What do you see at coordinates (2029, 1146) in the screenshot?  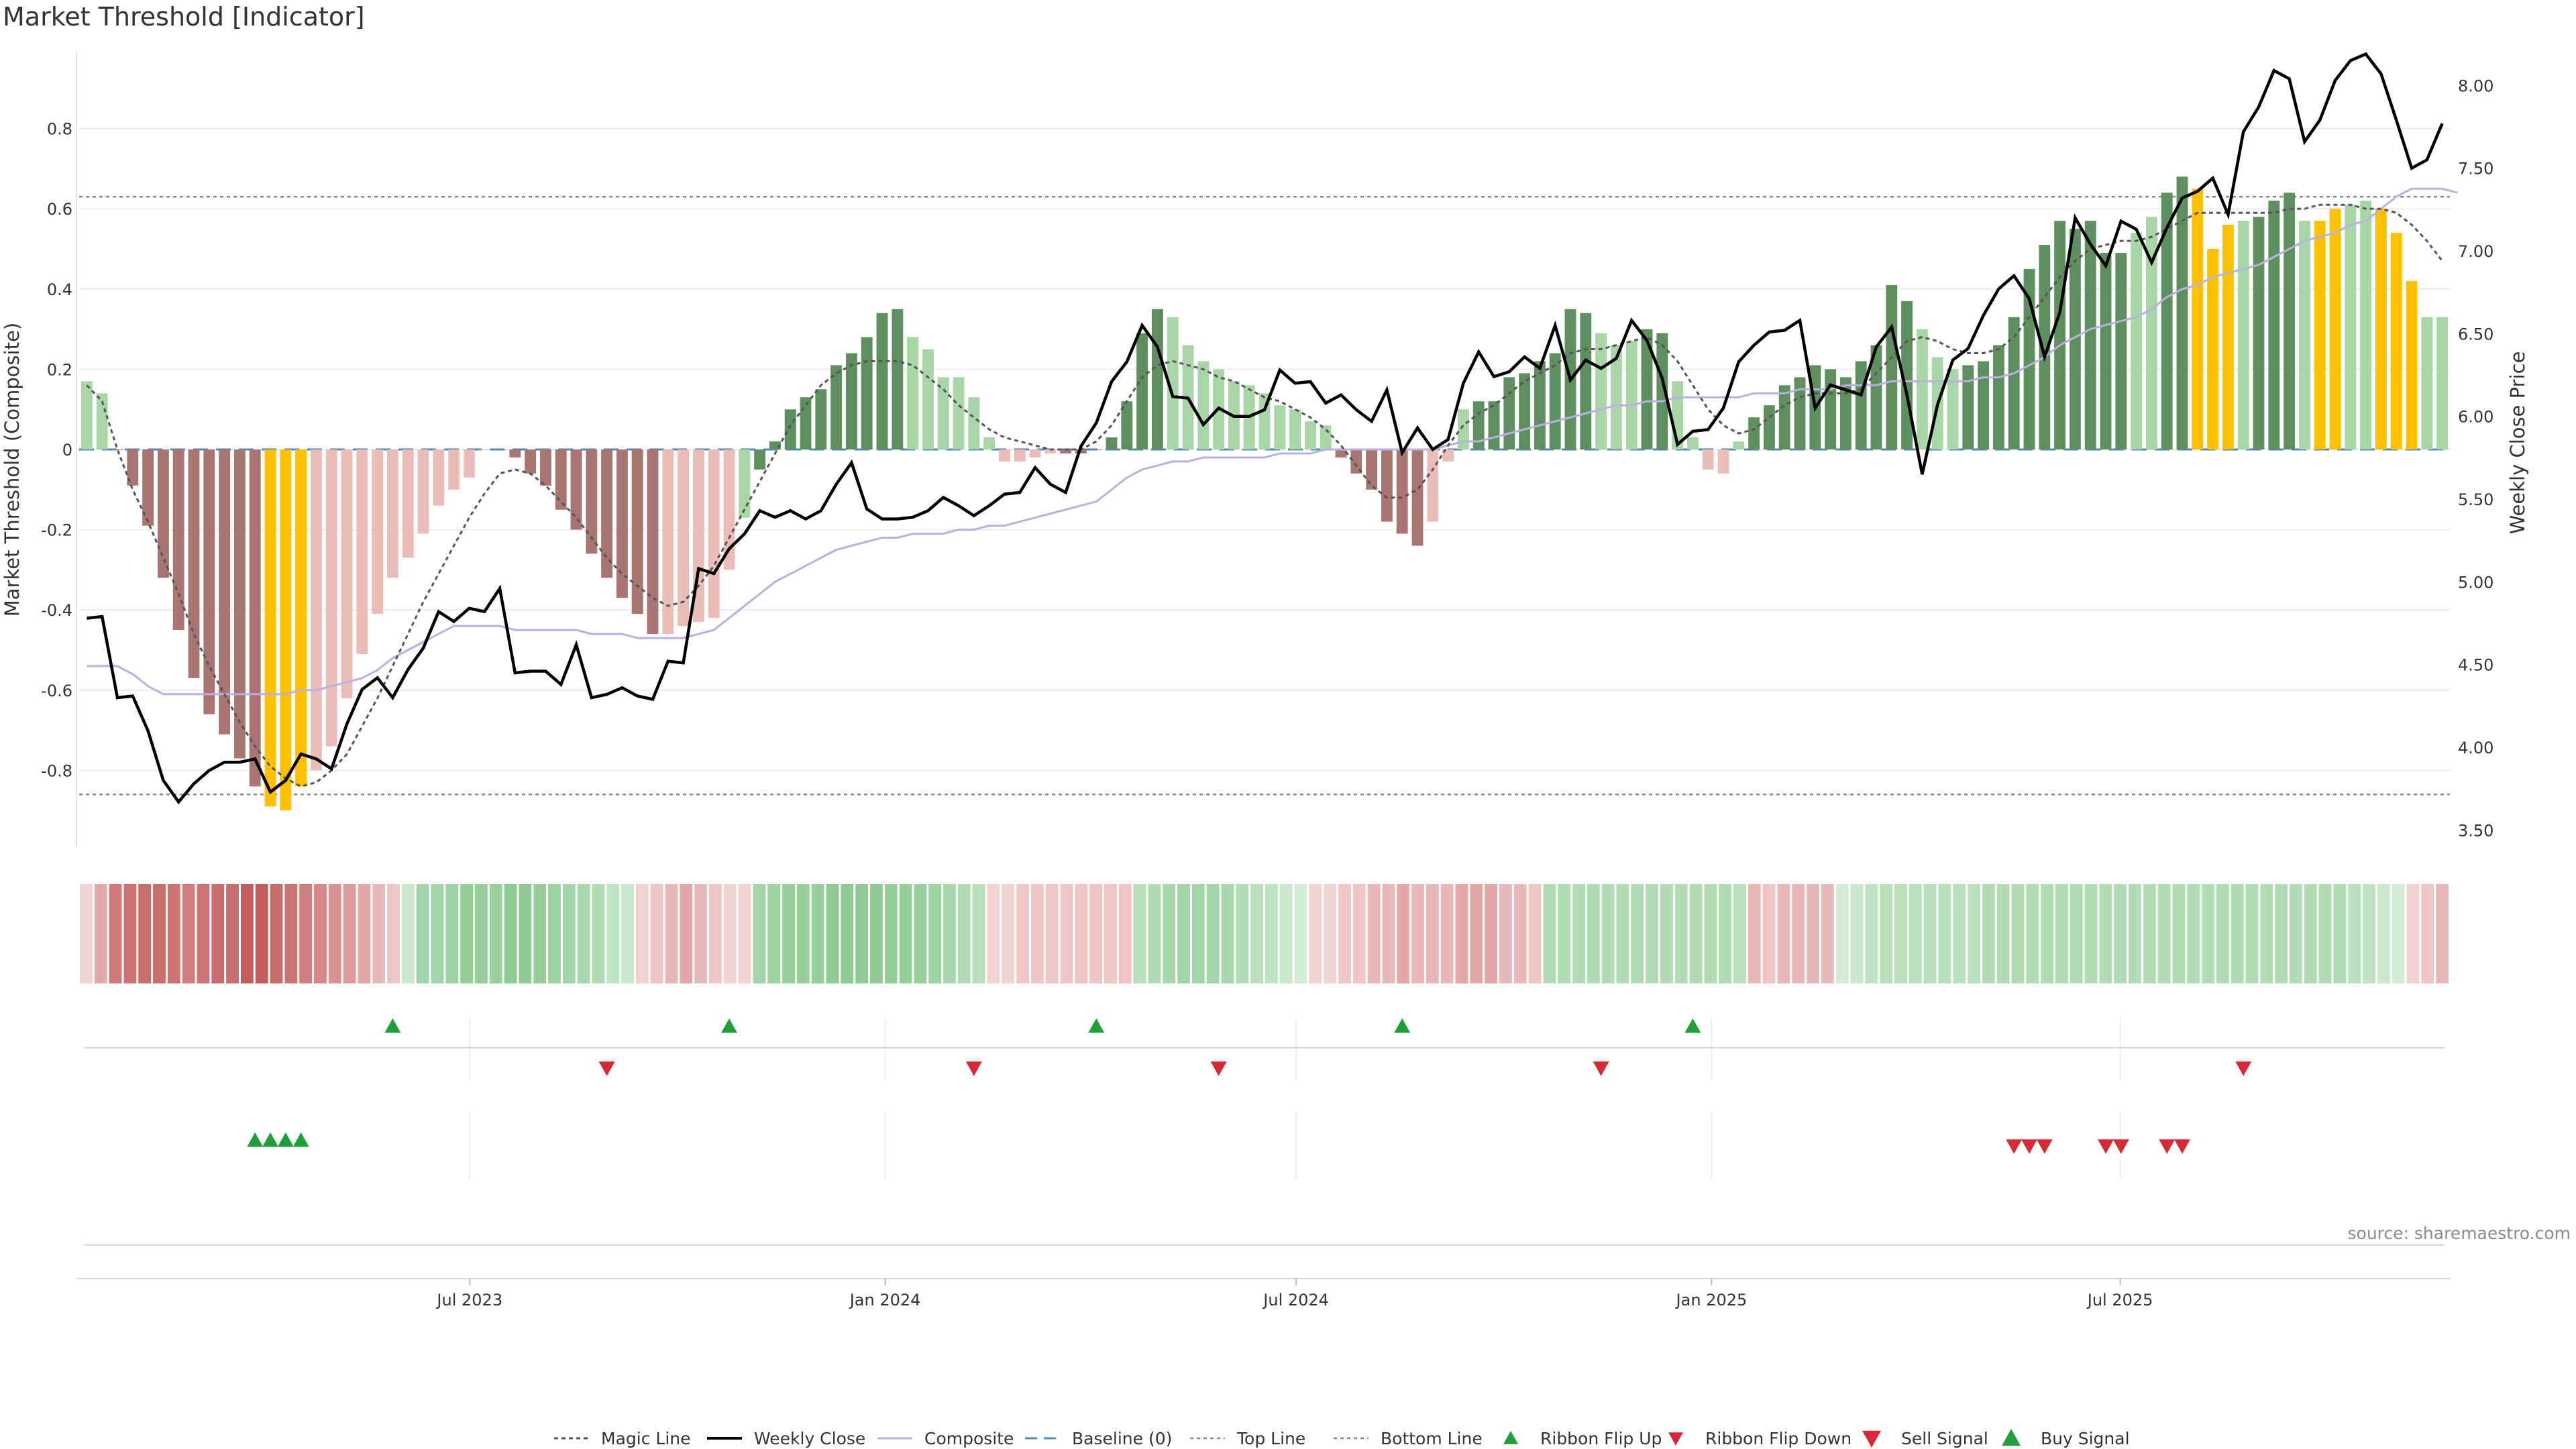 I see `sell-signal-marker` at bounding box center [2029, 1146].